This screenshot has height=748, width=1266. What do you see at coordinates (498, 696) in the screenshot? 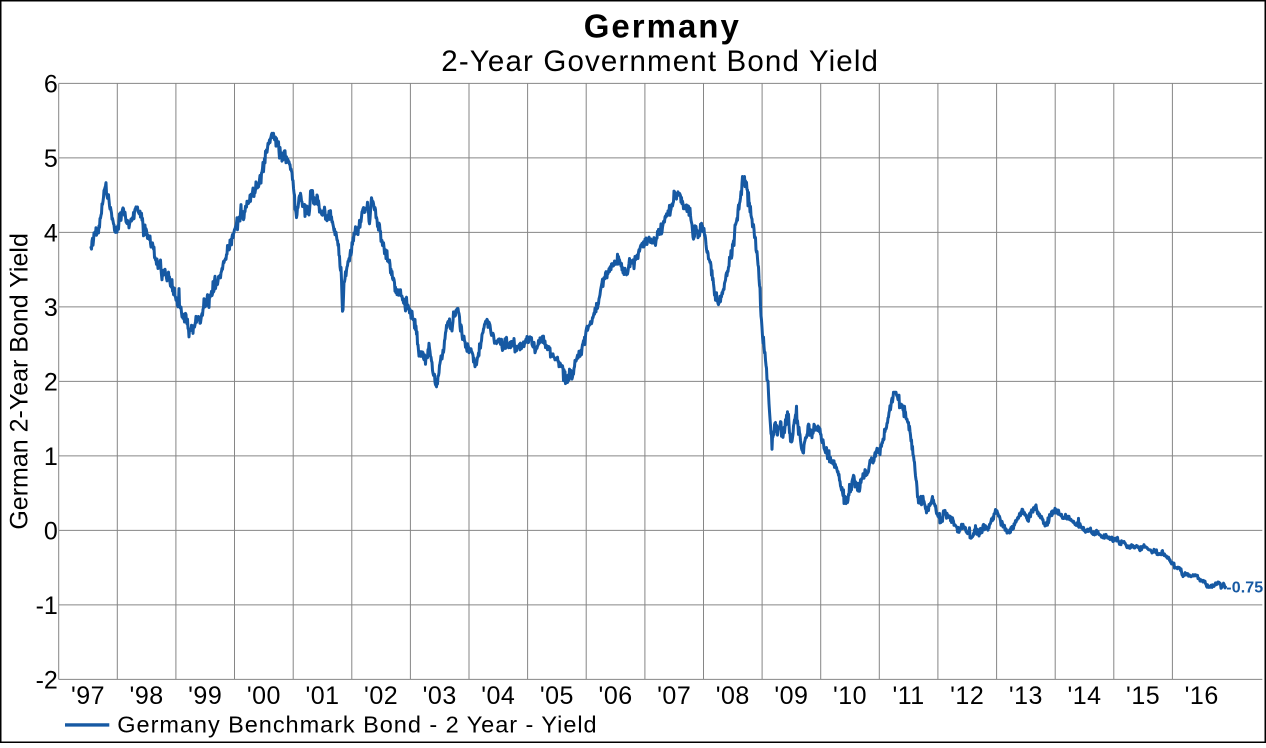
I see `svg-text: '04` at bounding box center [498, 696].